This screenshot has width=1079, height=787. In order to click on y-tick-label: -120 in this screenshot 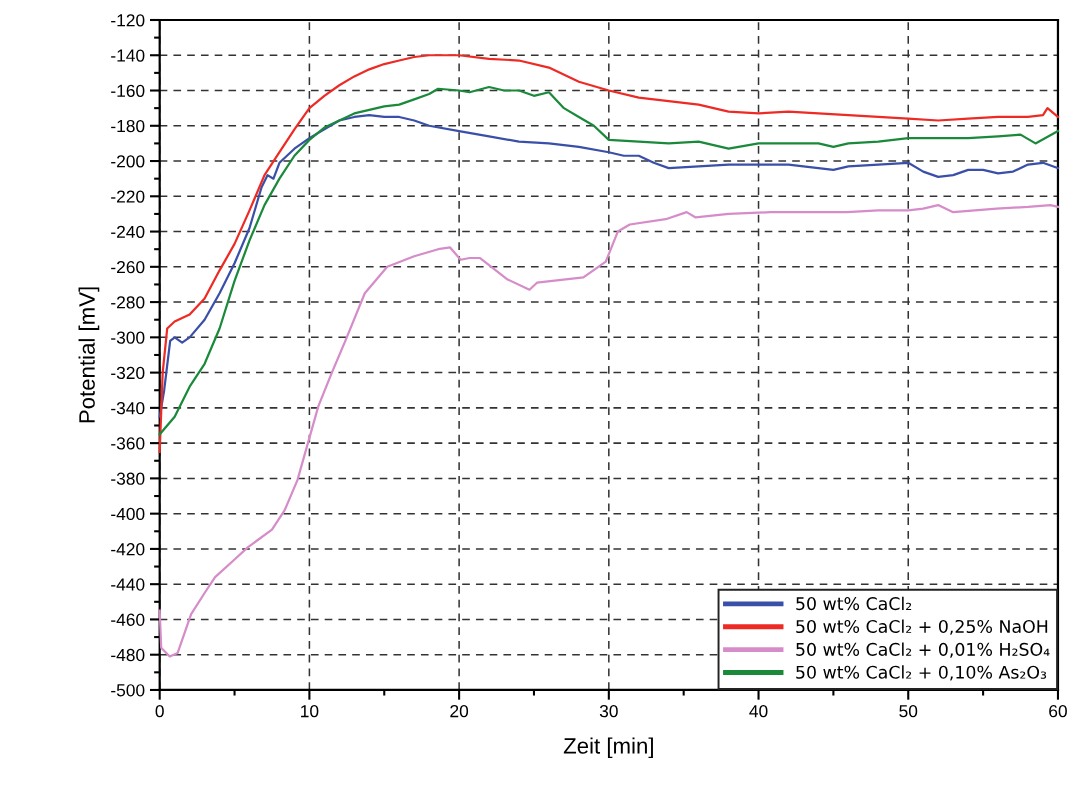, I will do `click(128, 20)`.